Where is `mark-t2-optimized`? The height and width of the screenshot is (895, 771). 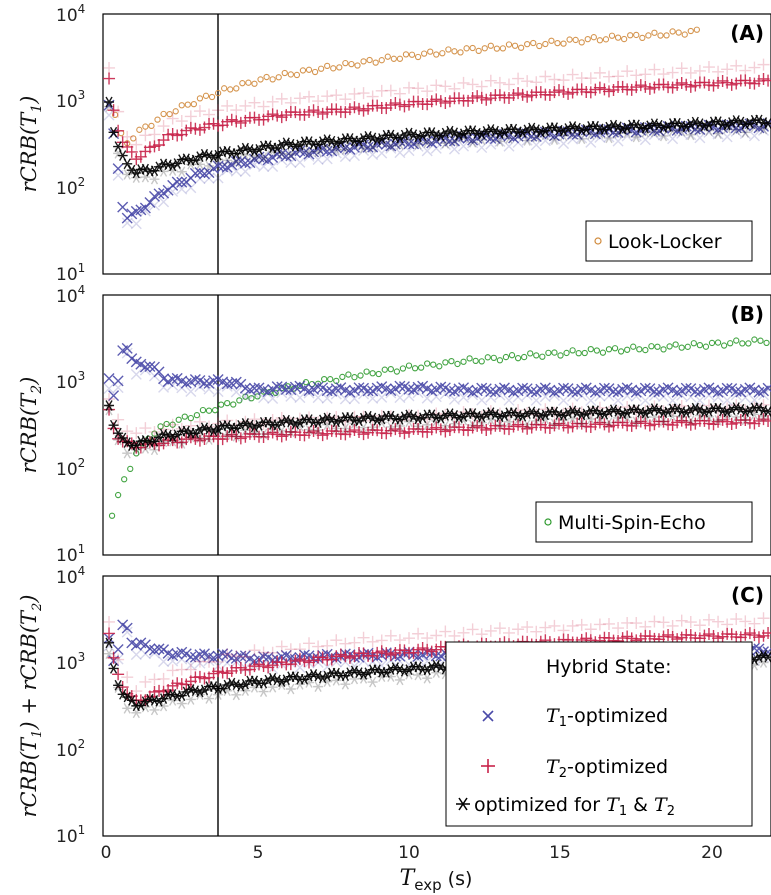 mark-t2-optimized is located at coordinates (109, 633).